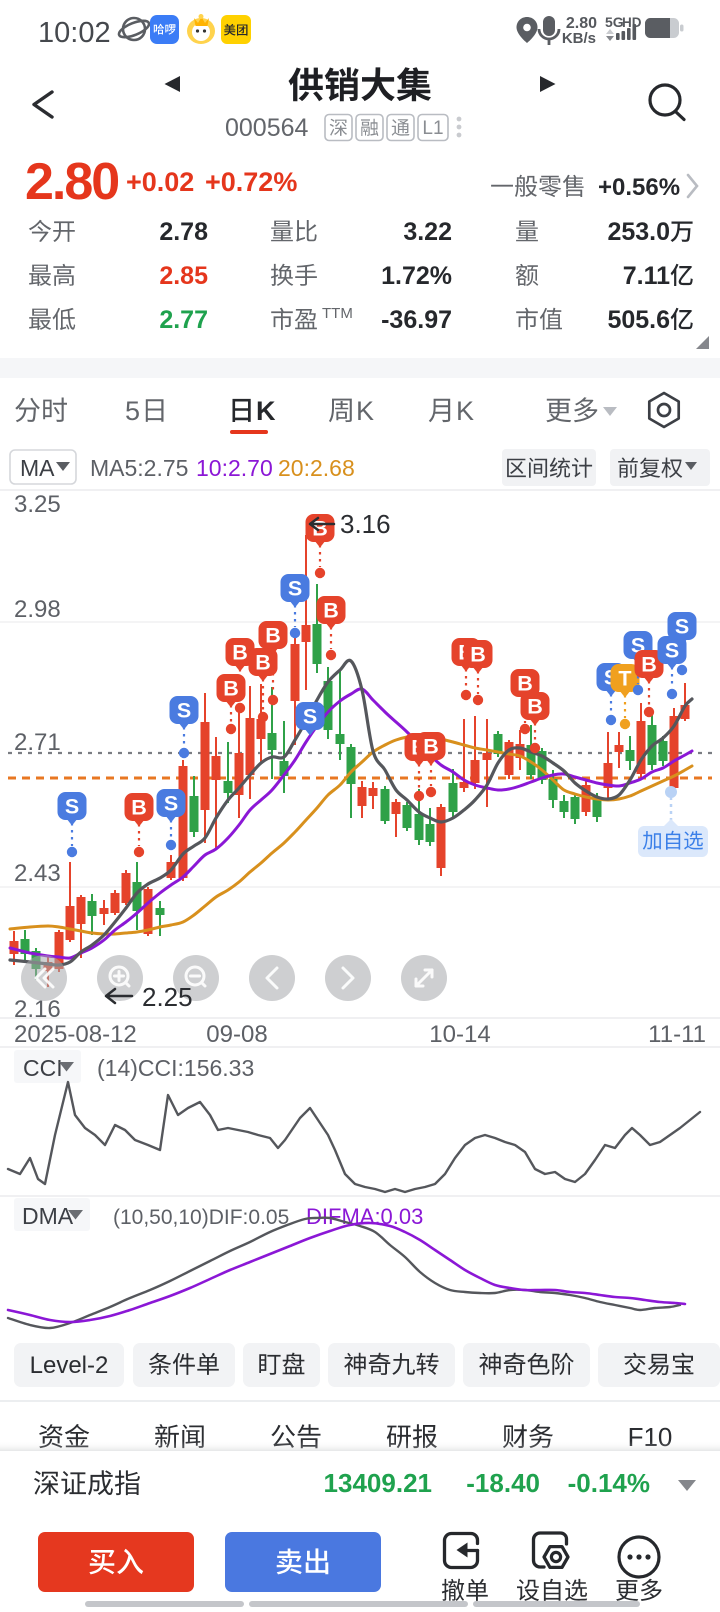  I want to click on svg-text: 2.16, so click(37, 1009).